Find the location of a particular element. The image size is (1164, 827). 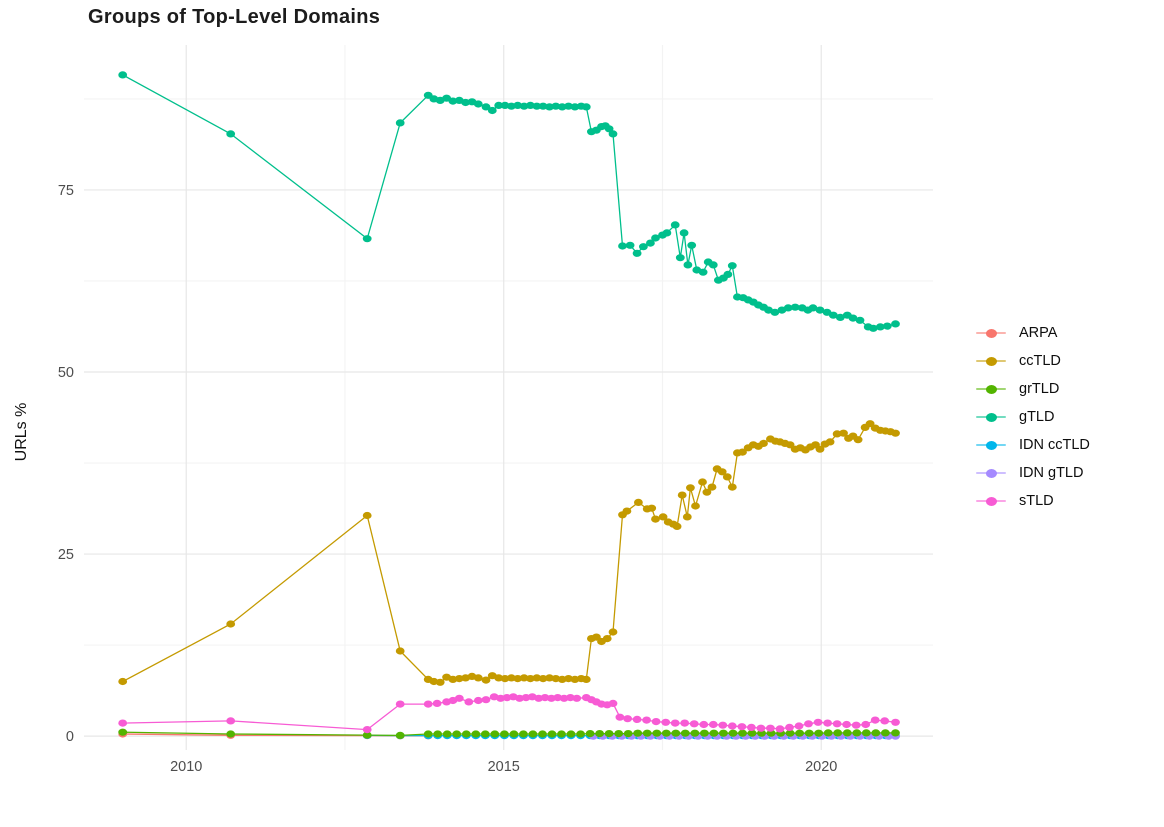

legend-item-idn-cctld: IDN ccTLD is located at coordinates (1033, 445).